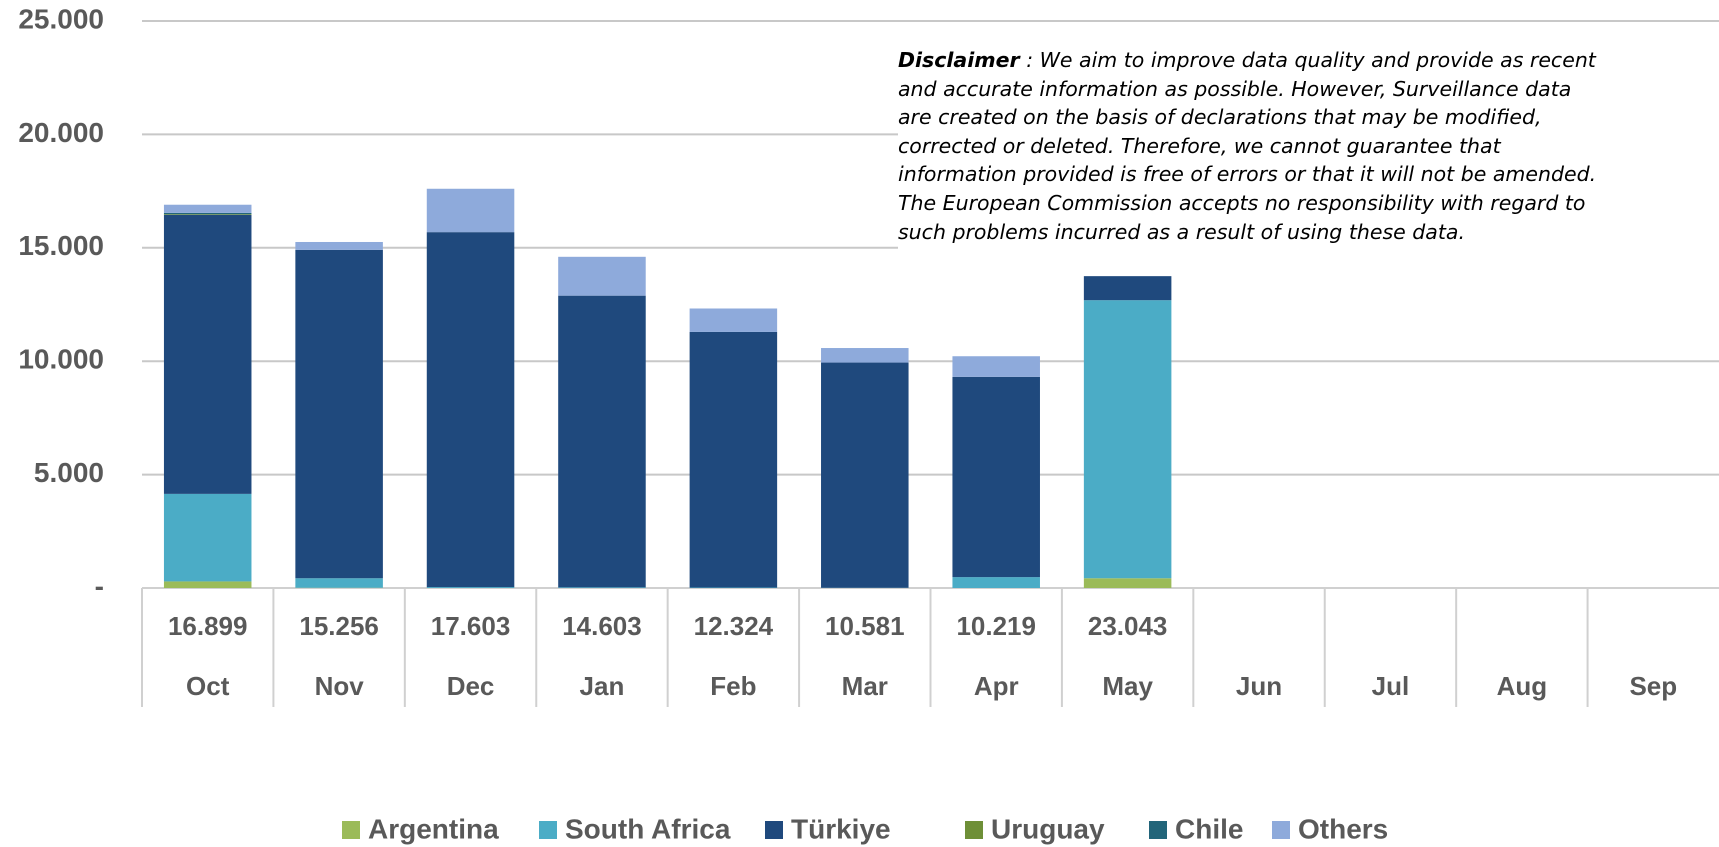 This screenshot has width=1719, height=847. I want to click on total-label: 23.043, so click(1128, 626).